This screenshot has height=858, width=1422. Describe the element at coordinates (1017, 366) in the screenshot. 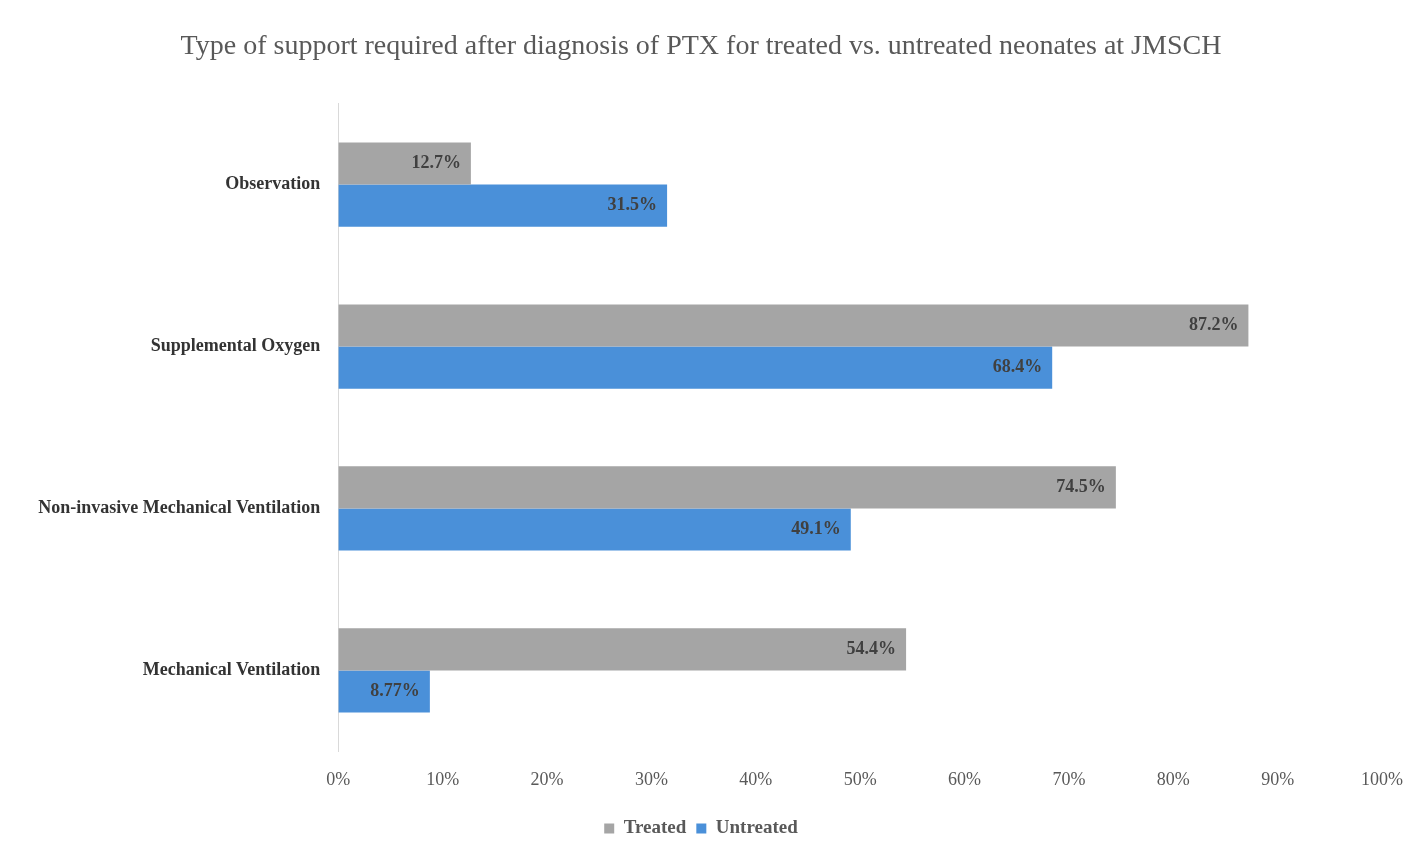

I see `data-label: 68.4%` at that location.